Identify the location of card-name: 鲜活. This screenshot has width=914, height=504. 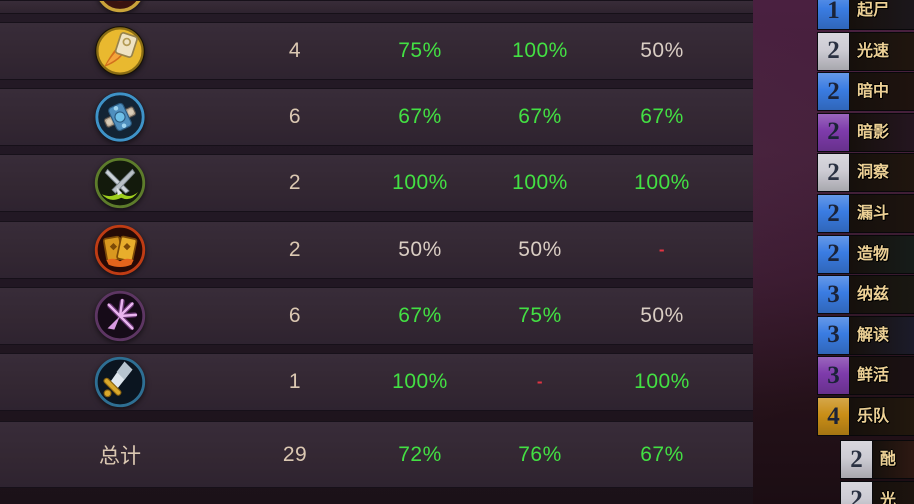
(882, 376).